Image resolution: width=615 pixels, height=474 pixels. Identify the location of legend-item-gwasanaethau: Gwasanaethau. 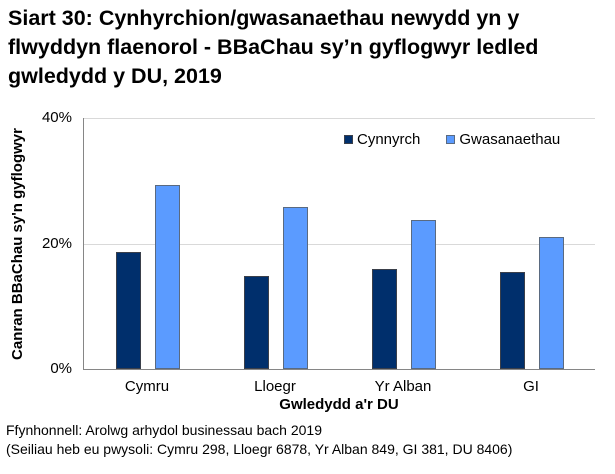
(503, 139).